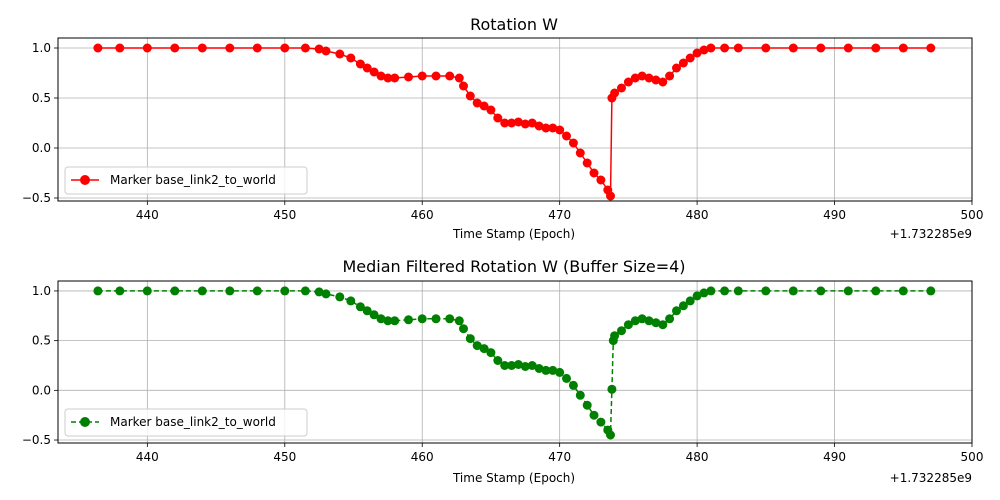  Describe the element at coordinates (514, 24) in the screenshot. I see `chart-title: Rotation W` at that location.